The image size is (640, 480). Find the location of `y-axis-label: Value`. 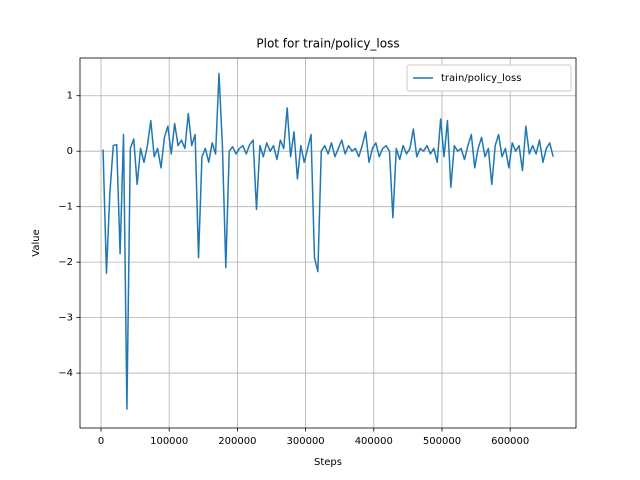

y-axis-label: Value is located at coordinates (36, 242).